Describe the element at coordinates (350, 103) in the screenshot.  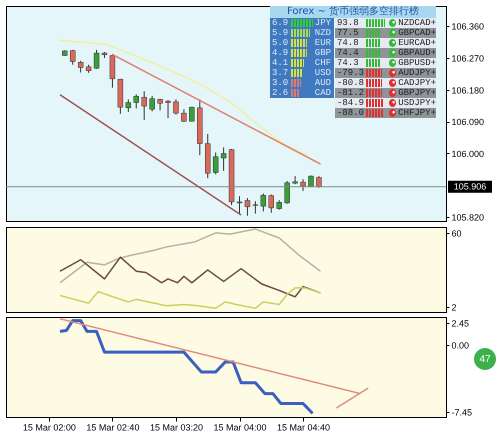
I see `data-label: -84.9` at that location.